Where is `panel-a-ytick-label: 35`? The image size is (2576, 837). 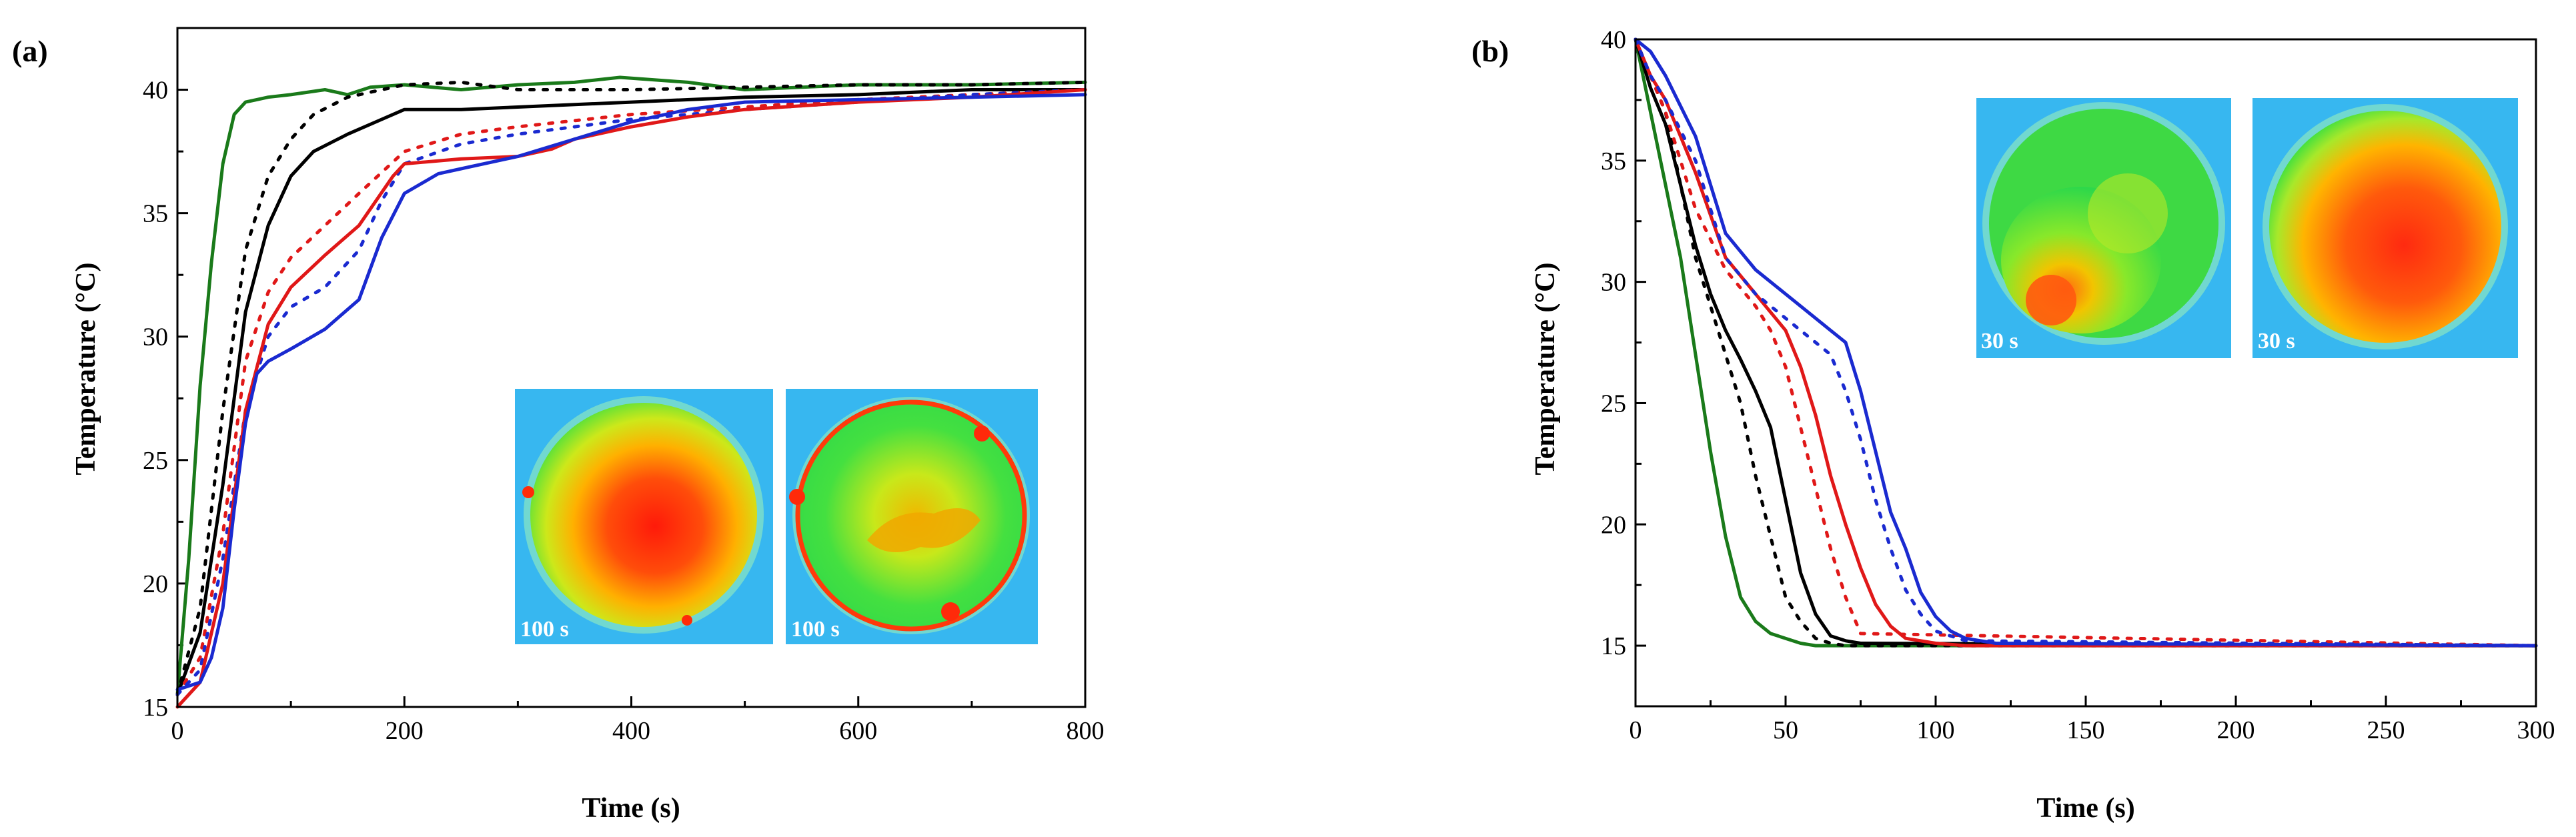
panel-a-ytick-label: 35 is located at coordinates (156, 214).